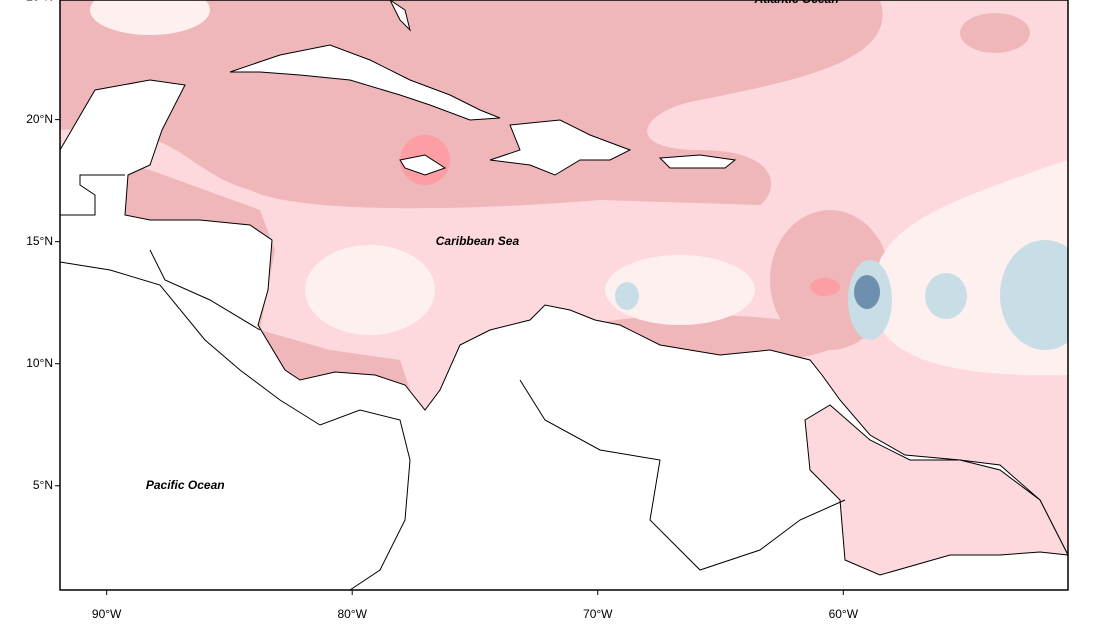 This screenshot has height=630, width=1100. What do you see at coordinates (107, 614) in the screenshot?
I see `x-tick-label: 90°W` at bounding box center [107, 614].